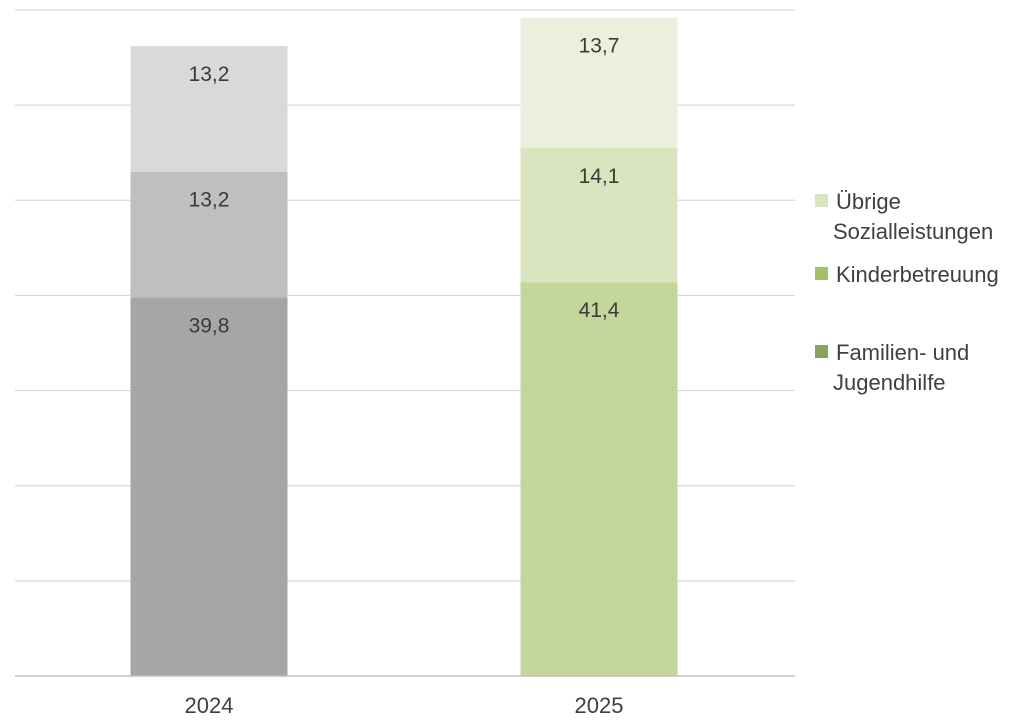 The height and width of the screenshot is (722, 1027). I want to click on x-tick-label: 2024, so click(209, 705).